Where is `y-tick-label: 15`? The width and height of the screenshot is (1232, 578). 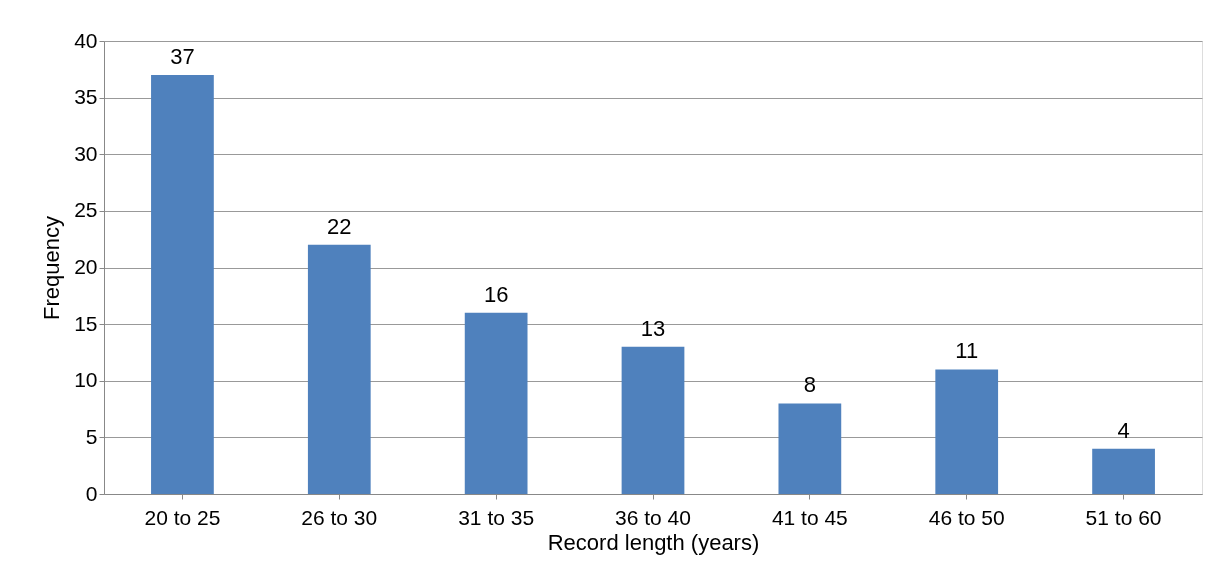
y-tick-label: 15 is located at coordinates (86, 323).